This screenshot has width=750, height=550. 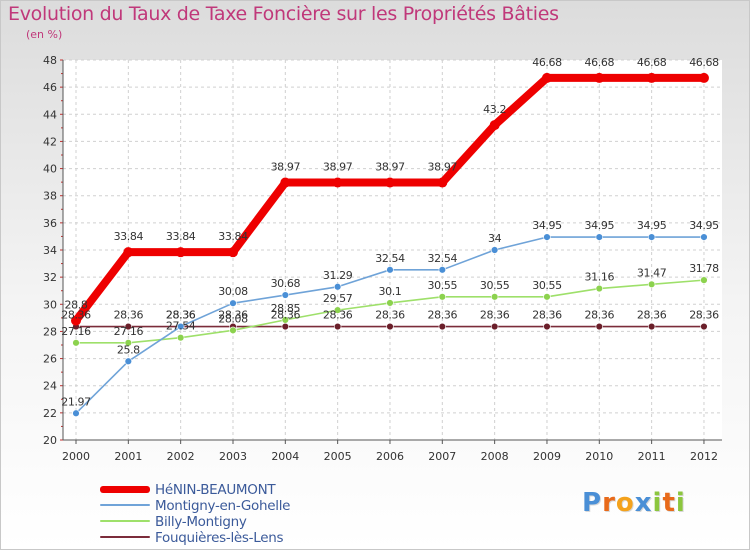 I want to click on logo-letter: P, so click(x=592, y=503).